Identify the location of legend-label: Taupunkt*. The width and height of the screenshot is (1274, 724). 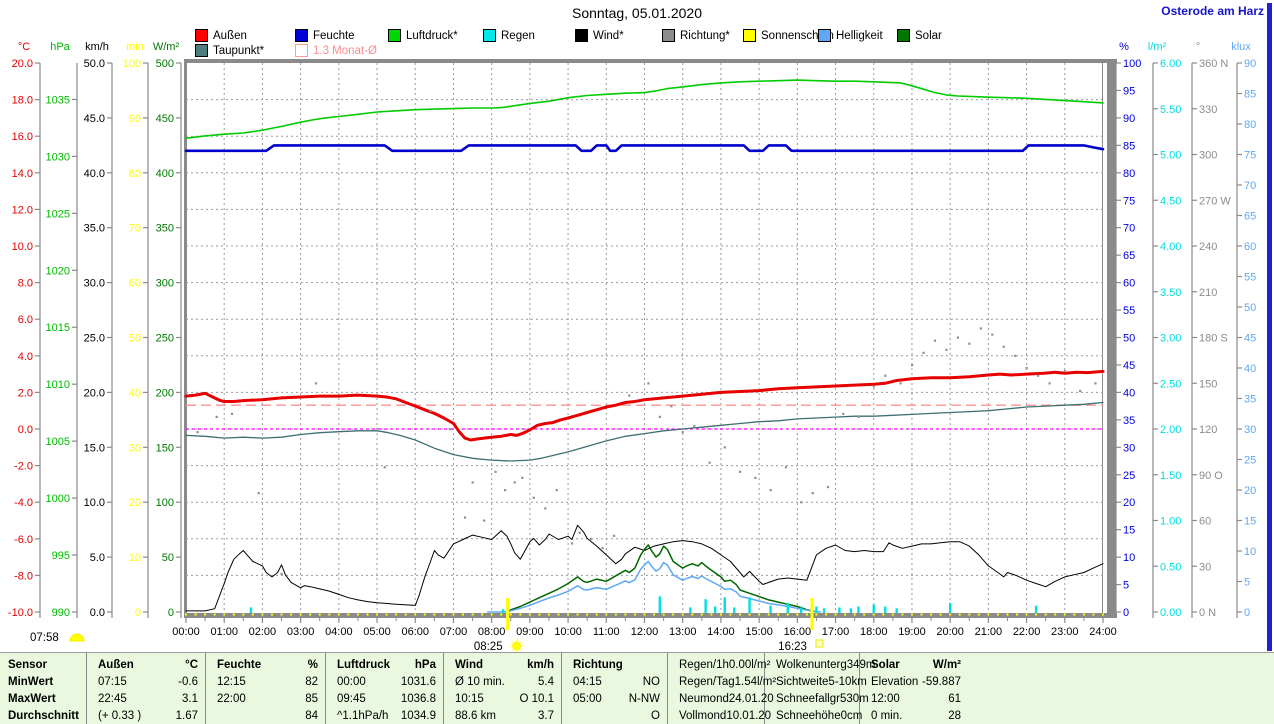
(239, 50).